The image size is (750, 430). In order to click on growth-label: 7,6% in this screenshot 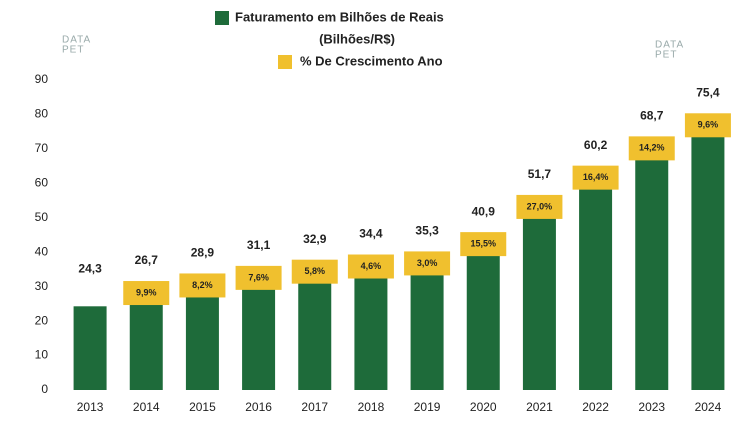, I will do `click(258, 277)`.